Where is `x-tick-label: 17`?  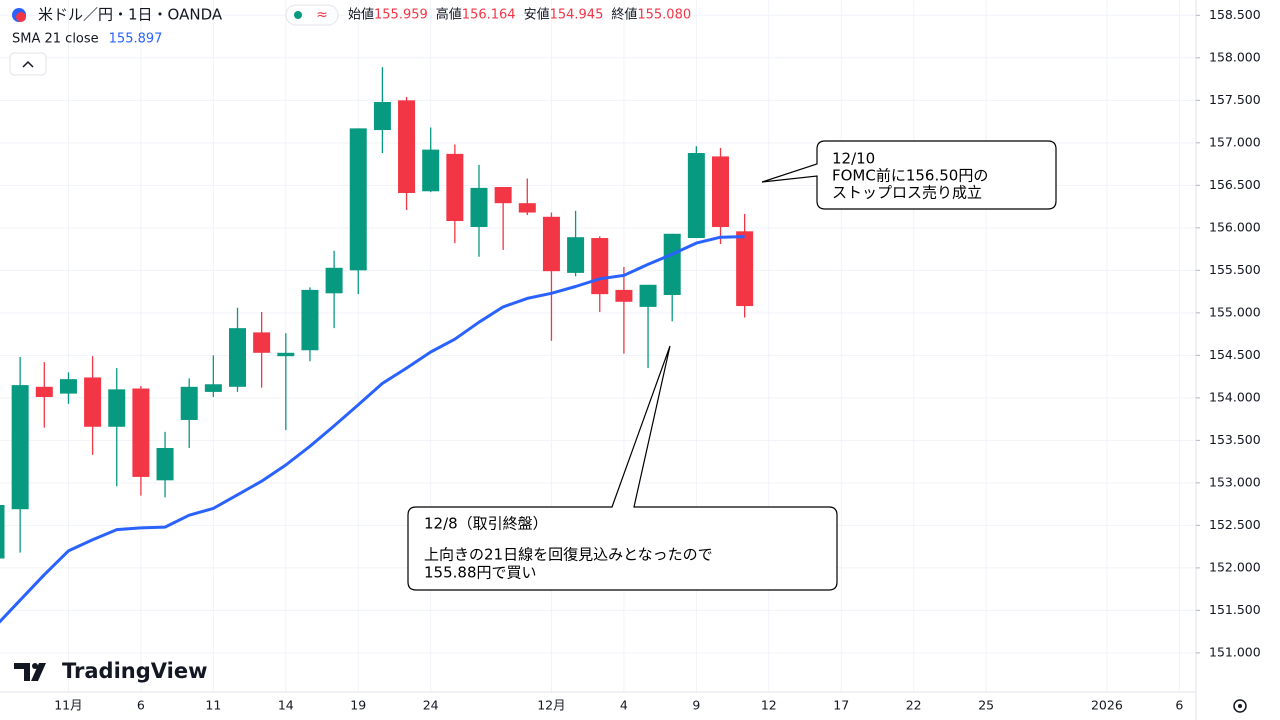 x-tick-label: 17 is located at coordinates (841, 705).